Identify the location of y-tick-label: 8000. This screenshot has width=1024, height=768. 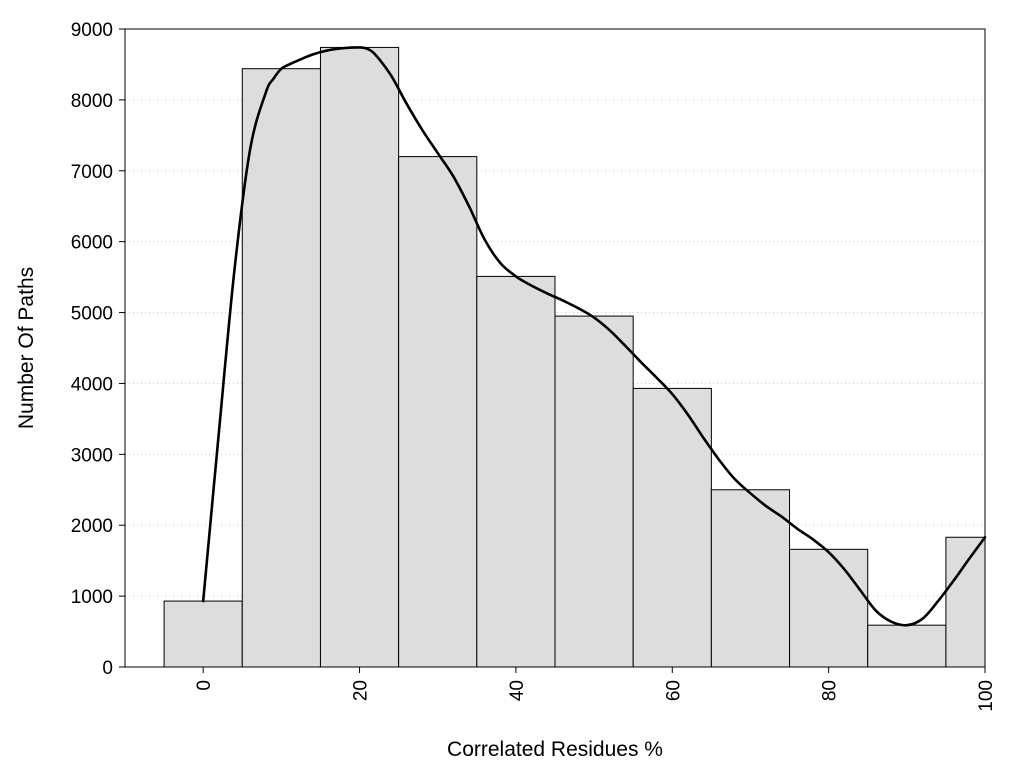
(92, 101).